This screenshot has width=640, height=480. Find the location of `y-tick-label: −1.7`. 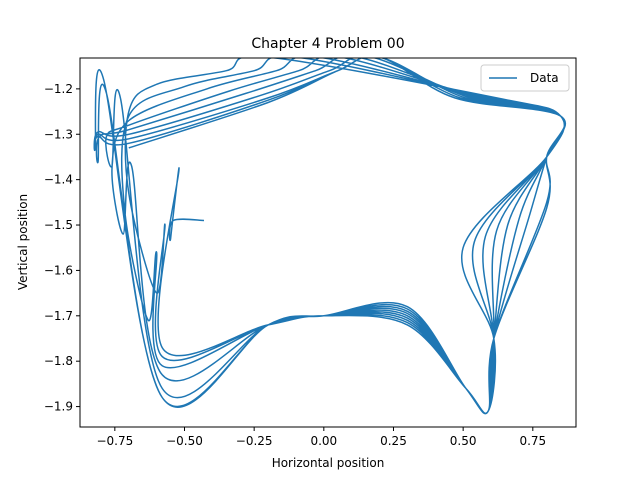

y-tick-label: −1.7 is located at coordinates (58, 316).